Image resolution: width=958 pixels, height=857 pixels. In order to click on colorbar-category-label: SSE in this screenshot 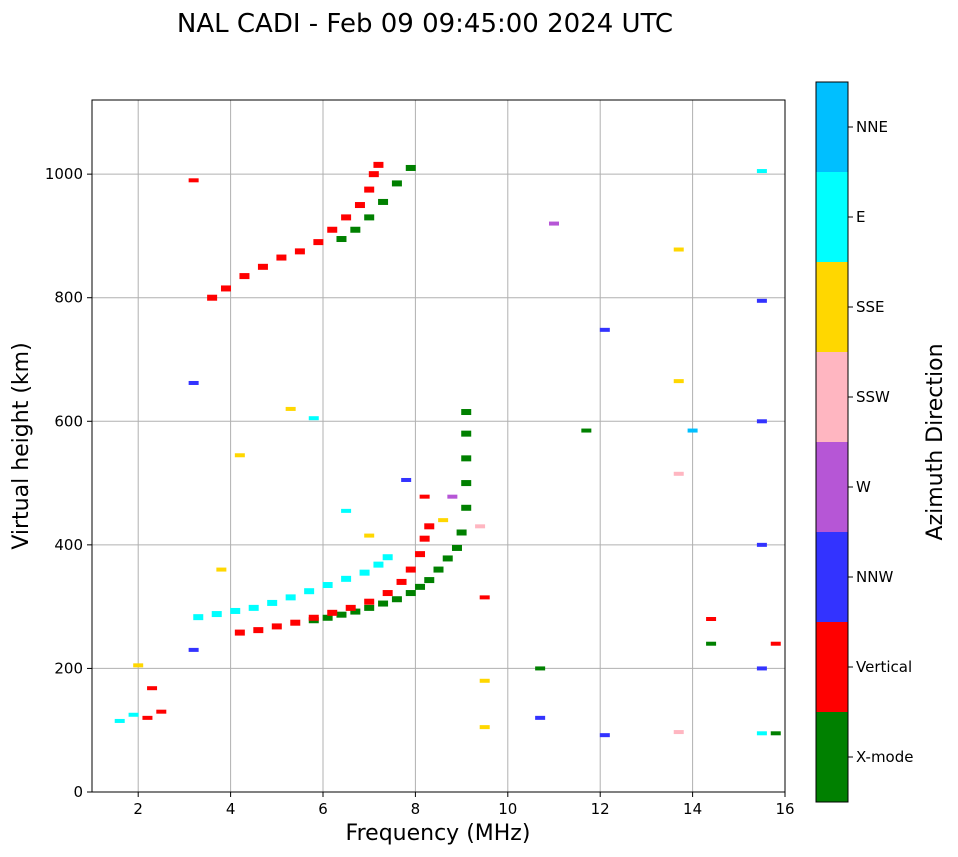, I will do `click(870, 307)`.